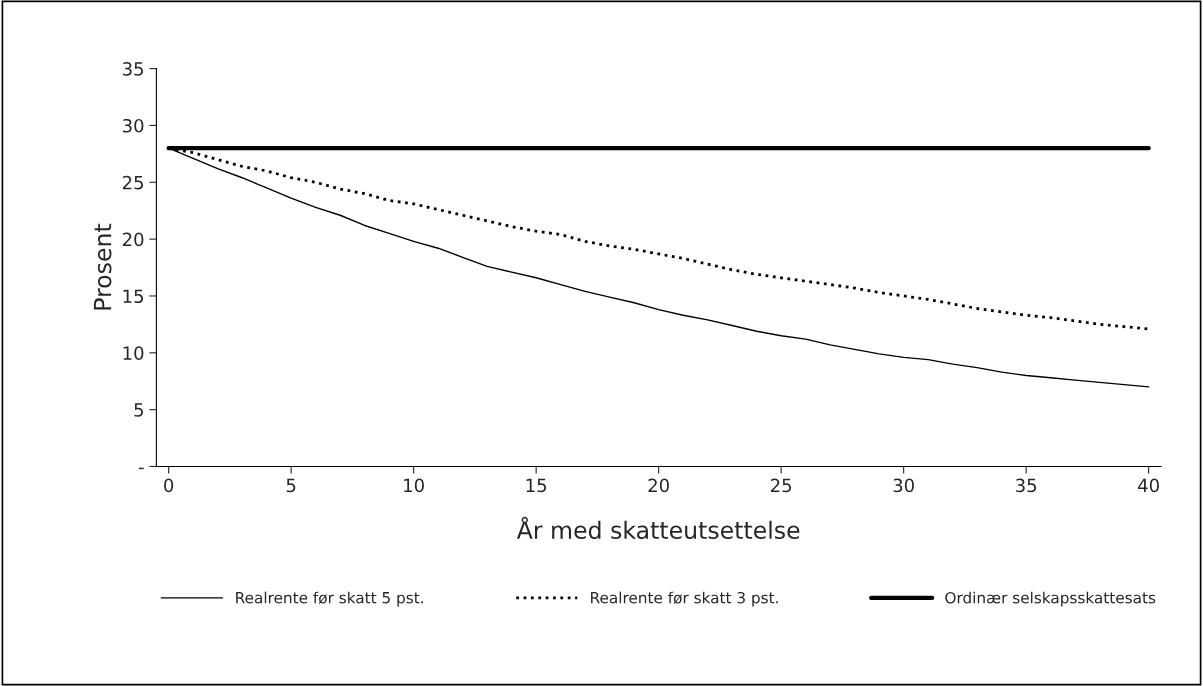  I want to click on x-tick-label: 40, so click(1148, 485).